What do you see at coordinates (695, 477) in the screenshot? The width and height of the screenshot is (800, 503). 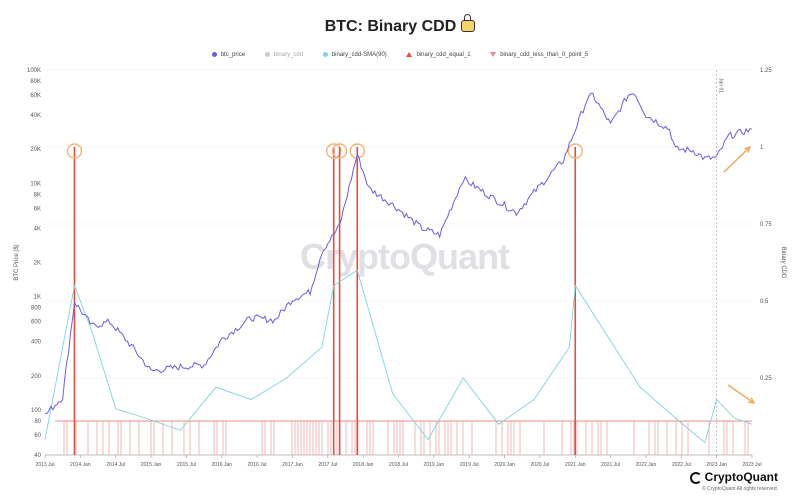 I see `cryptoquant-logo-icon` at bounding box center [695, 477].